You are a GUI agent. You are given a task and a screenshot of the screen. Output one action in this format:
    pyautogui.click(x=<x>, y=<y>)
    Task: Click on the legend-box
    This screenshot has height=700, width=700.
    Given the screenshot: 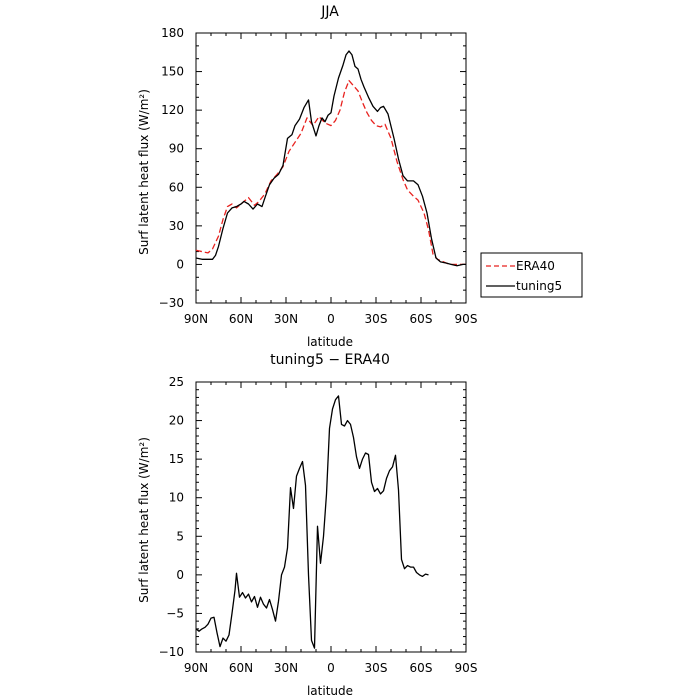 What is the action you would take?
    pyautogui.click(x=531, y=275)
    